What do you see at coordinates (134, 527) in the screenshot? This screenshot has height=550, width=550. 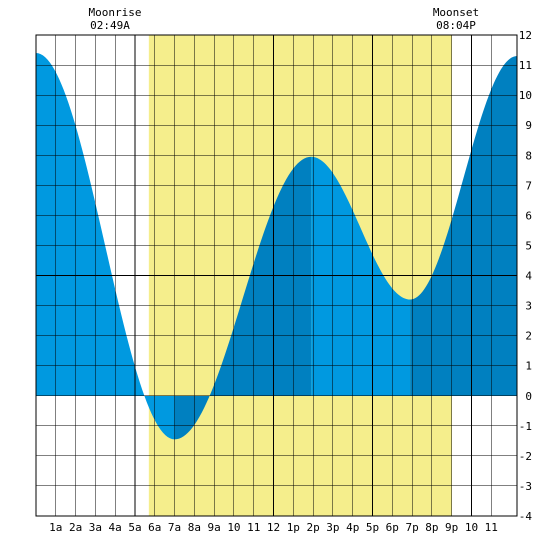 I see `x-tick-label: 5a` at bounding box center [134, 527].